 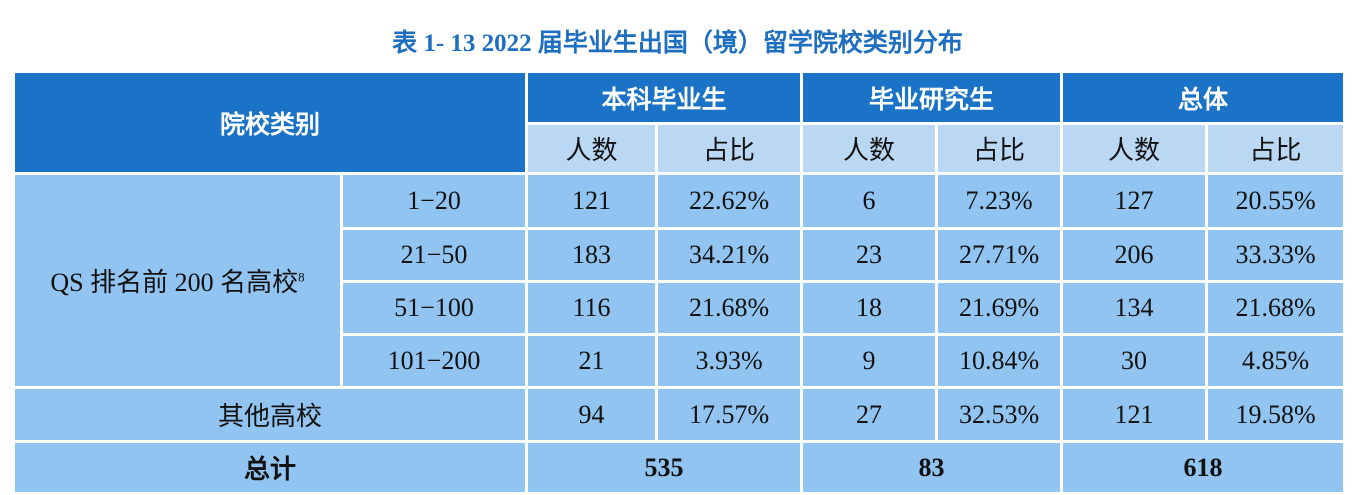 I want to click on row-label: 51−100, so click(x=434, y=308).